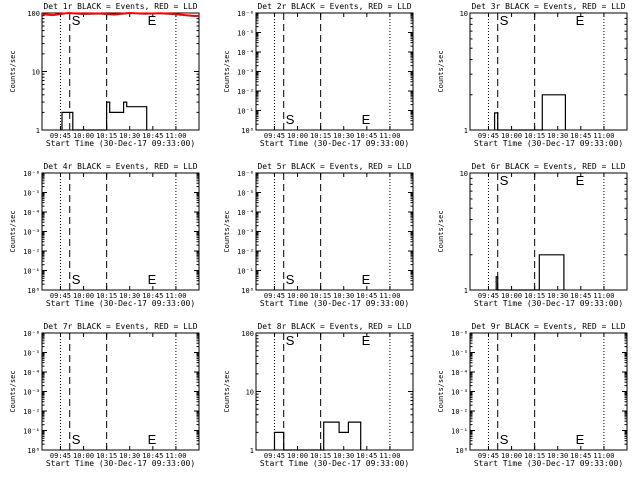 The height and width of the screenshot is (480, 640). I want to click on panel-title: Det 5r BLACK = Events, RED = LLD, so click(334, 166).